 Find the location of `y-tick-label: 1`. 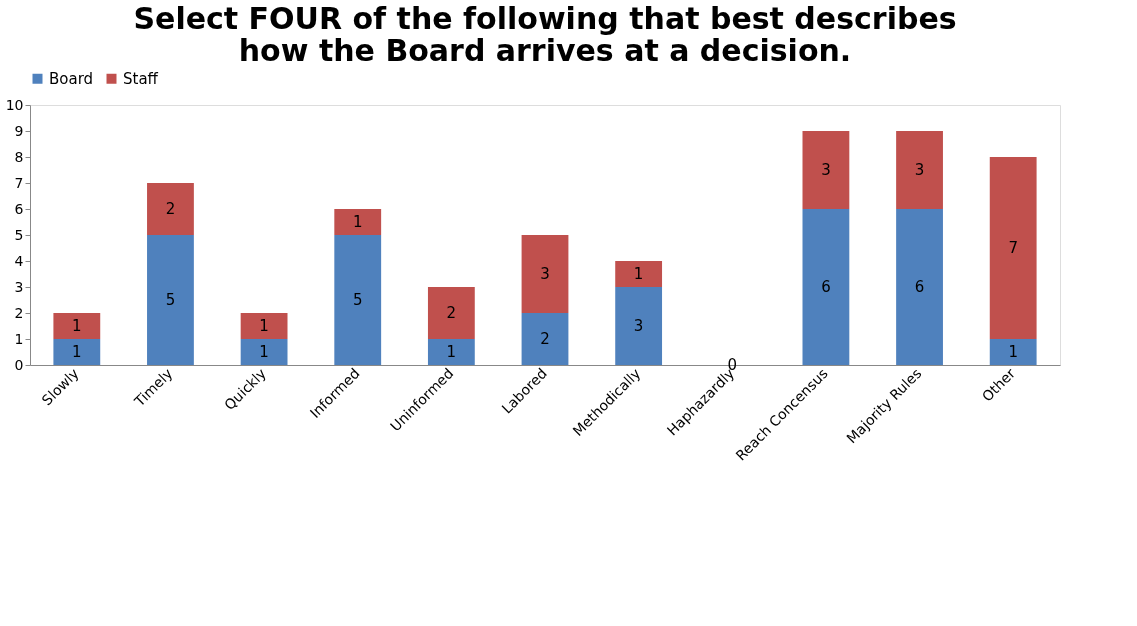

y-tick-label: 1 is located at coordinates (19, 338).